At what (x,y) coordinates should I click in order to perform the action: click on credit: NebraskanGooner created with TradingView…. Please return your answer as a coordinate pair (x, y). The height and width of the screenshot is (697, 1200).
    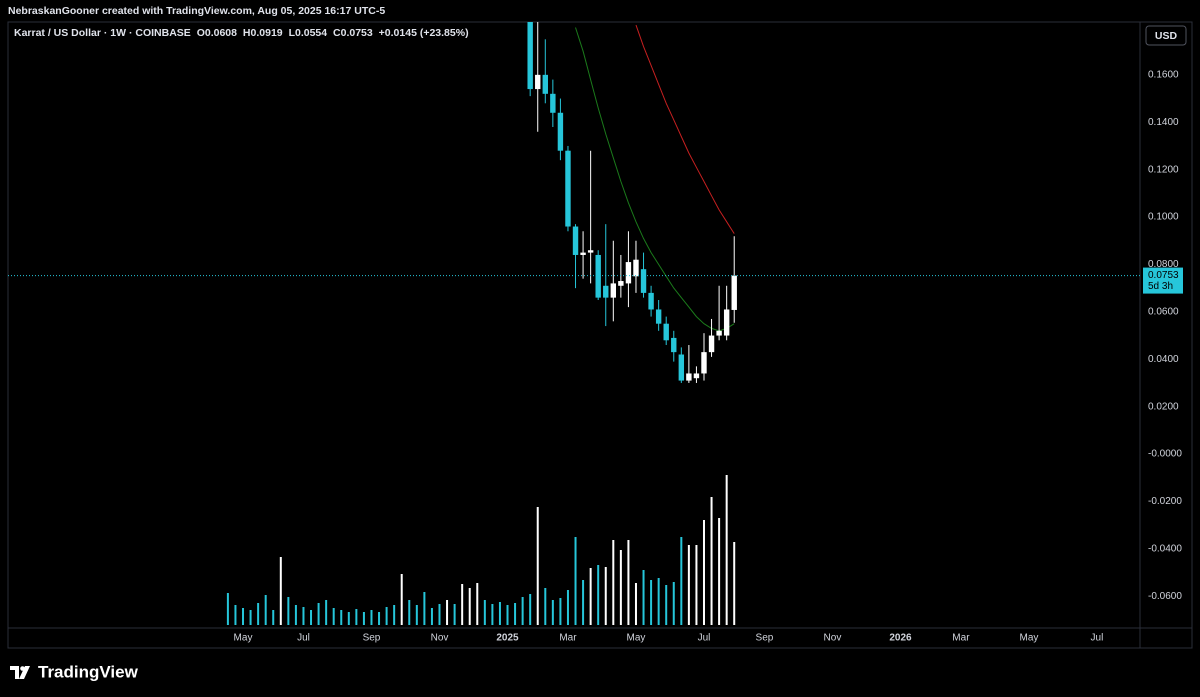
    Looking at the image, I should click on (196, 11).